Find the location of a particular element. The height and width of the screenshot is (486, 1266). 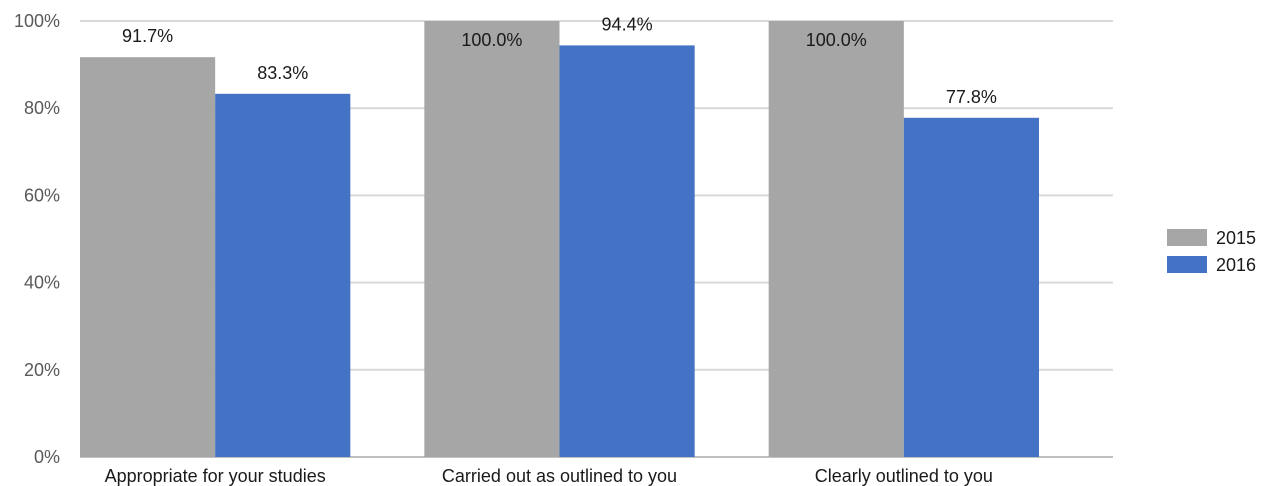

legend: 2015 2016 is located at coordinates (1211, 251).